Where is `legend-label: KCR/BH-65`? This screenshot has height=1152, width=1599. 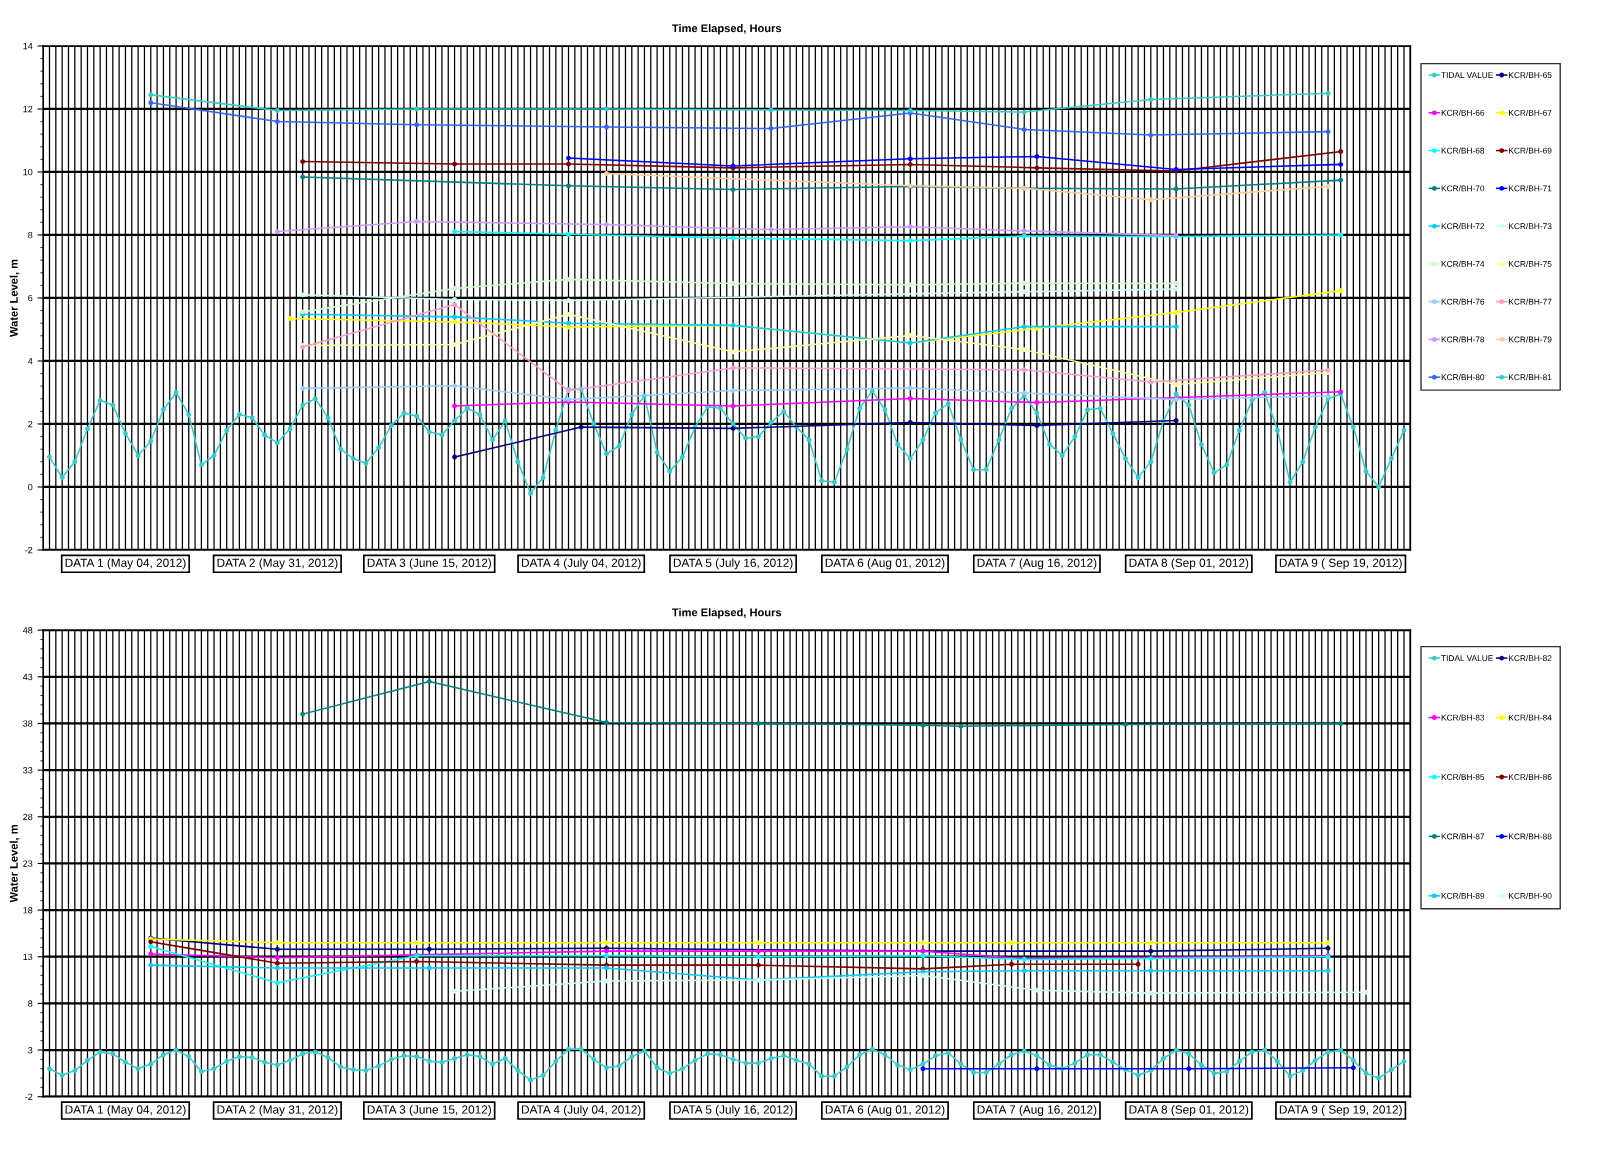 legend-label: KCR/BH-65 is located at coordinates (1530, 75).